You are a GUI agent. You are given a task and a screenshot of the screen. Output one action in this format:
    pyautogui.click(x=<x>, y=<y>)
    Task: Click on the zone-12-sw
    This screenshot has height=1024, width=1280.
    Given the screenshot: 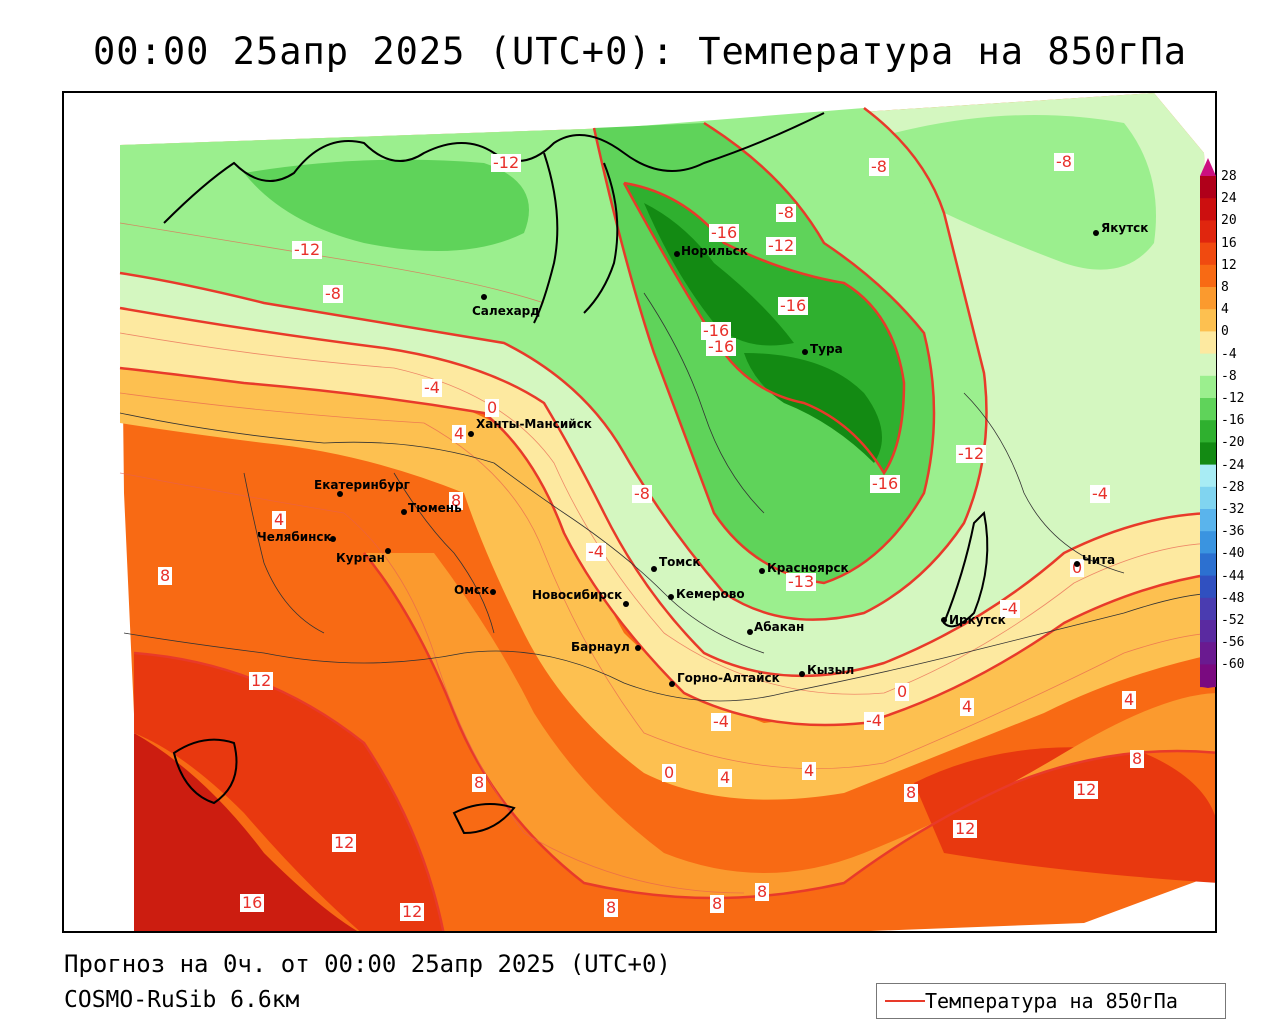 What is the action you would take?
    pyautogui.click(x=289, y=792)
    